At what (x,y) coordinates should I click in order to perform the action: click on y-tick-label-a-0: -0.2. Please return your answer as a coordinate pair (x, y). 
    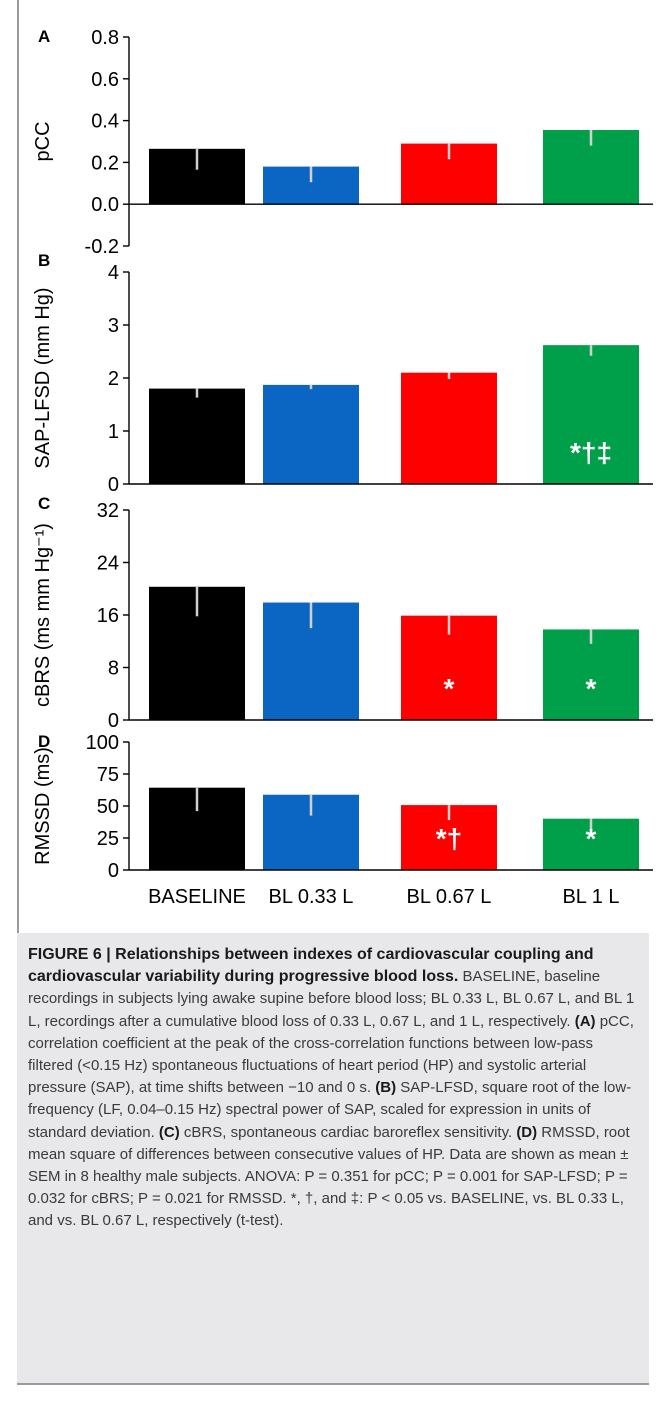
    Looking at the image, I should click on (102, 247).